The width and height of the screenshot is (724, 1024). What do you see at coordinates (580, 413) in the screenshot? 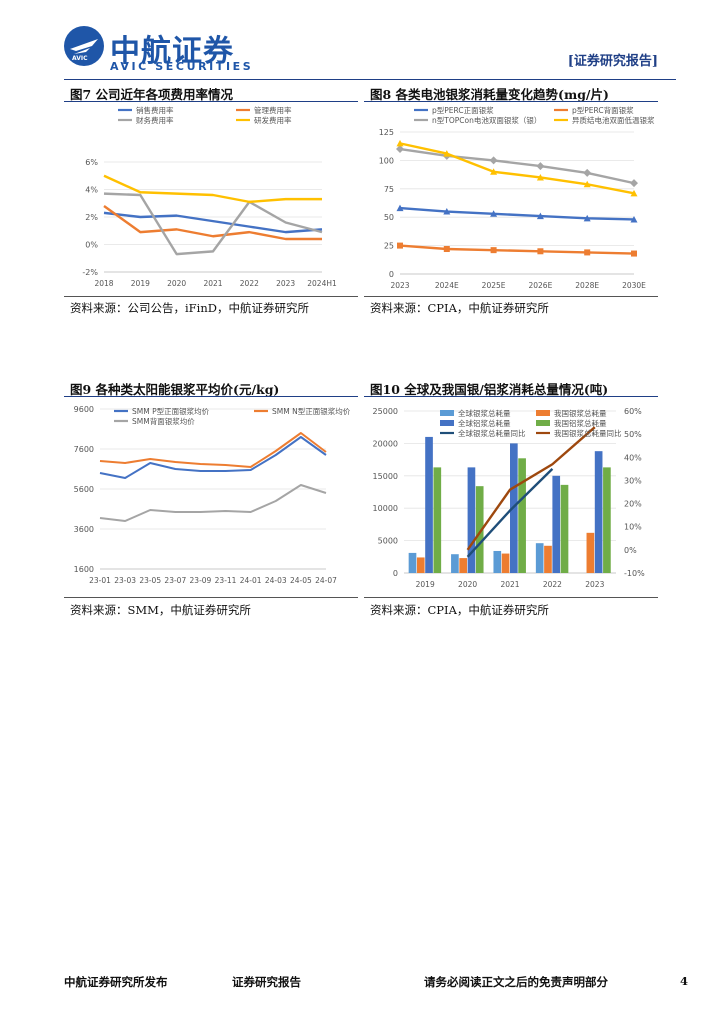
I see `legend-label: 我国银浆总耗量` at bounding box center [580, 413].